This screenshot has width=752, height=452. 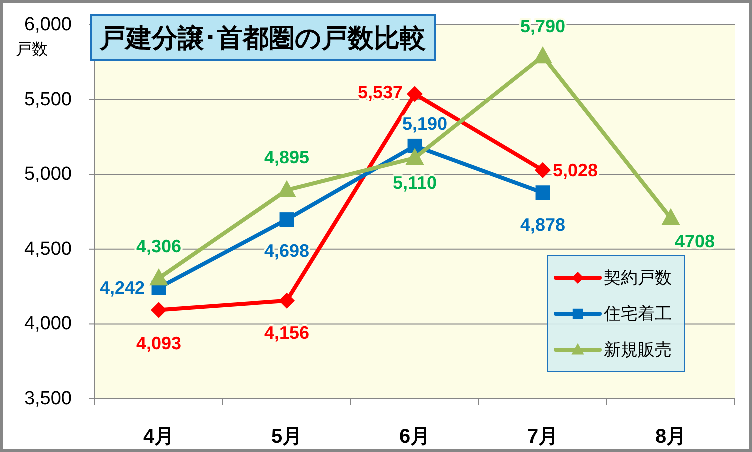 I want to click on legend-entry: 契約戸数, so click(x=613, y=278).